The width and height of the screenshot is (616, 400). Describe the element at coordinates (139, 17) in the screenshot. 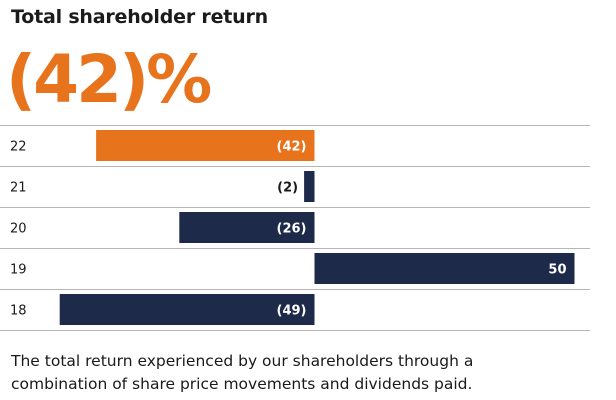

I see `chart-title: Total shareholder return` at that location.